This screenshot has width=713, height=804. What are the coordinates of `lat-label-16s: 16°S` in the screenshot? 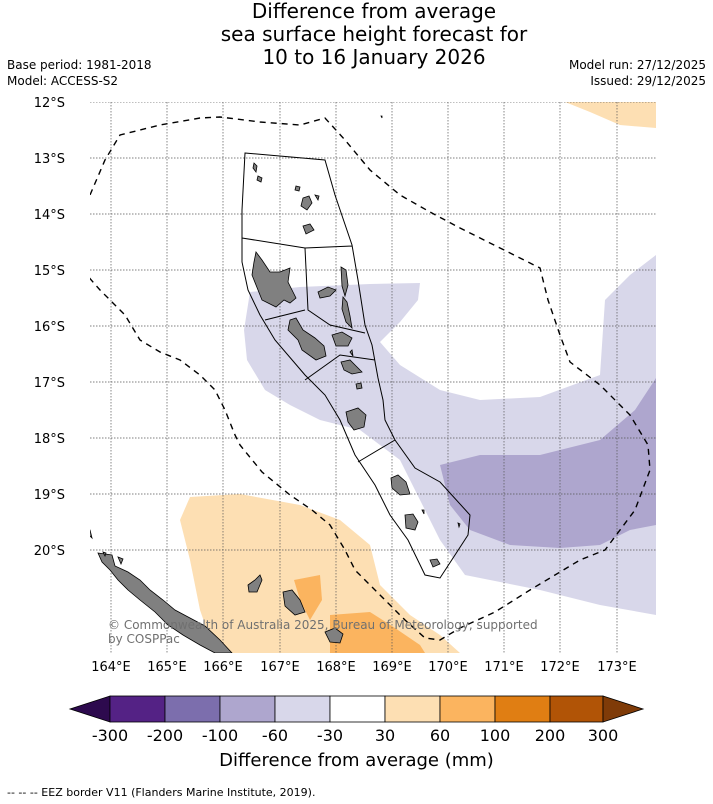 It's located at (49, 327).